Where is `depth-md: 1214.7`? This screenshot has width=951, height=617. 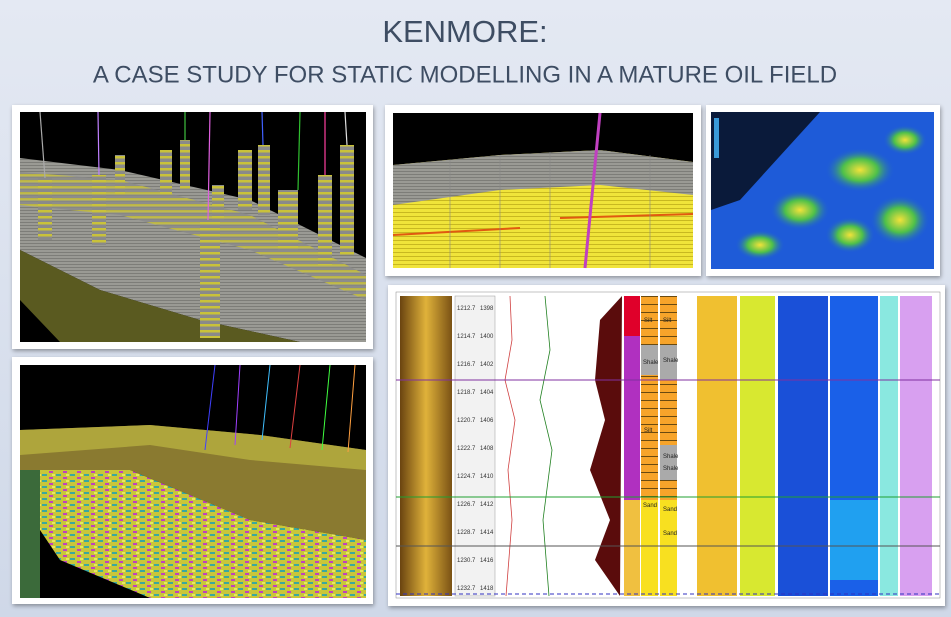
depth-md: 1214.7 is located at coordinates (466, 337).